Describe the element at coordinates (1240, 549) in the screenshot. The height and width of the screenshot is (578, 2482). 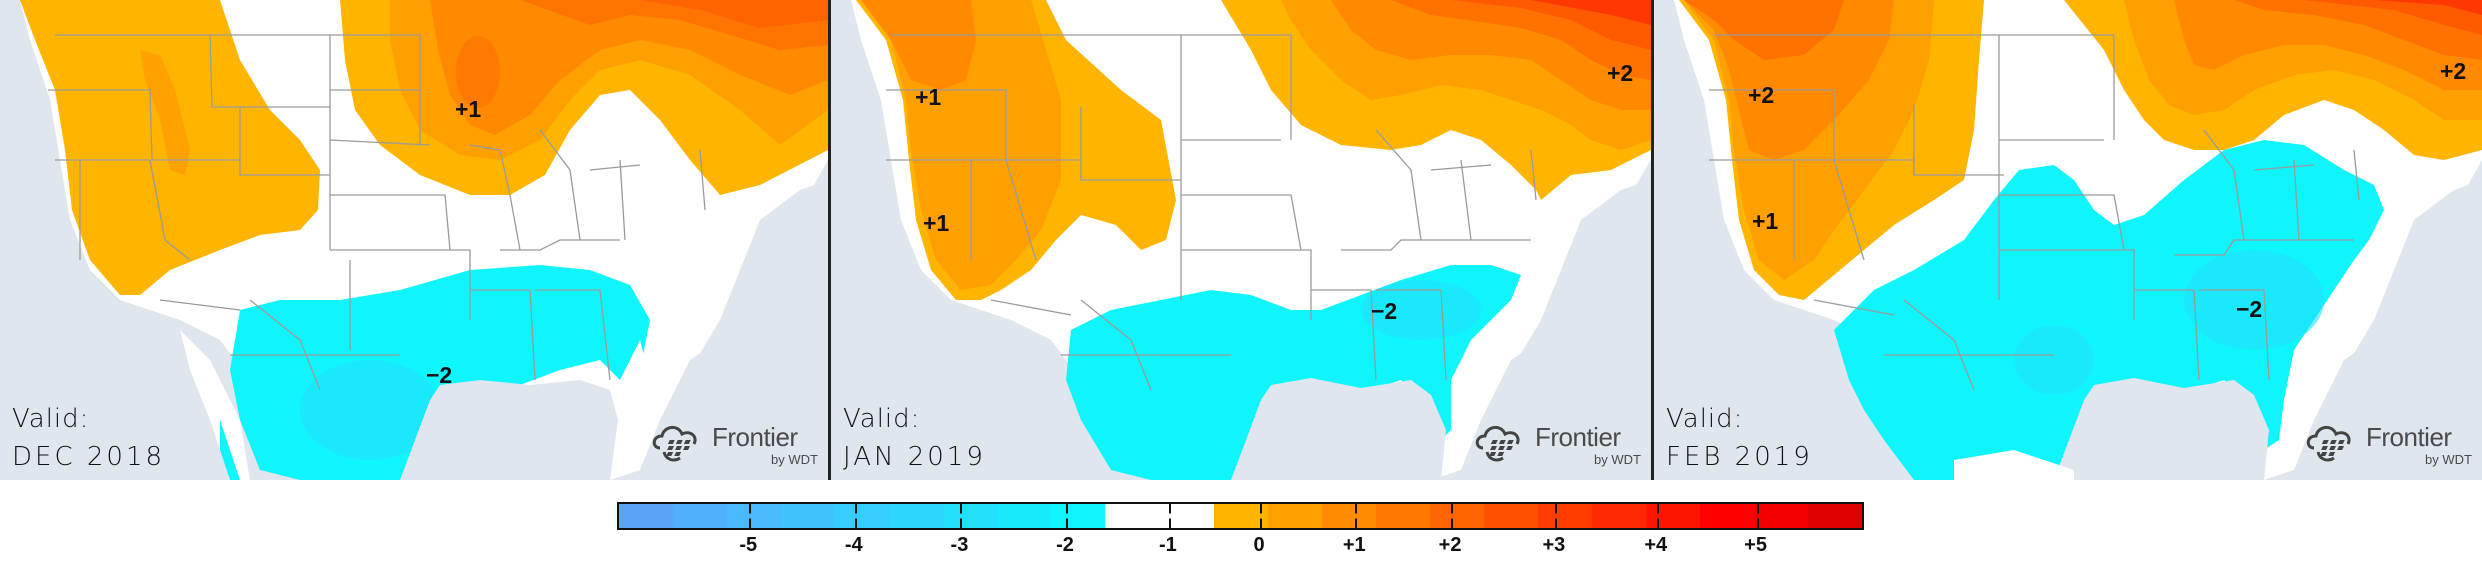
I see `colorbar-labels: -5 -4 -3 -2 -1 0 +1 +2 +3 +4 +5` at that location.